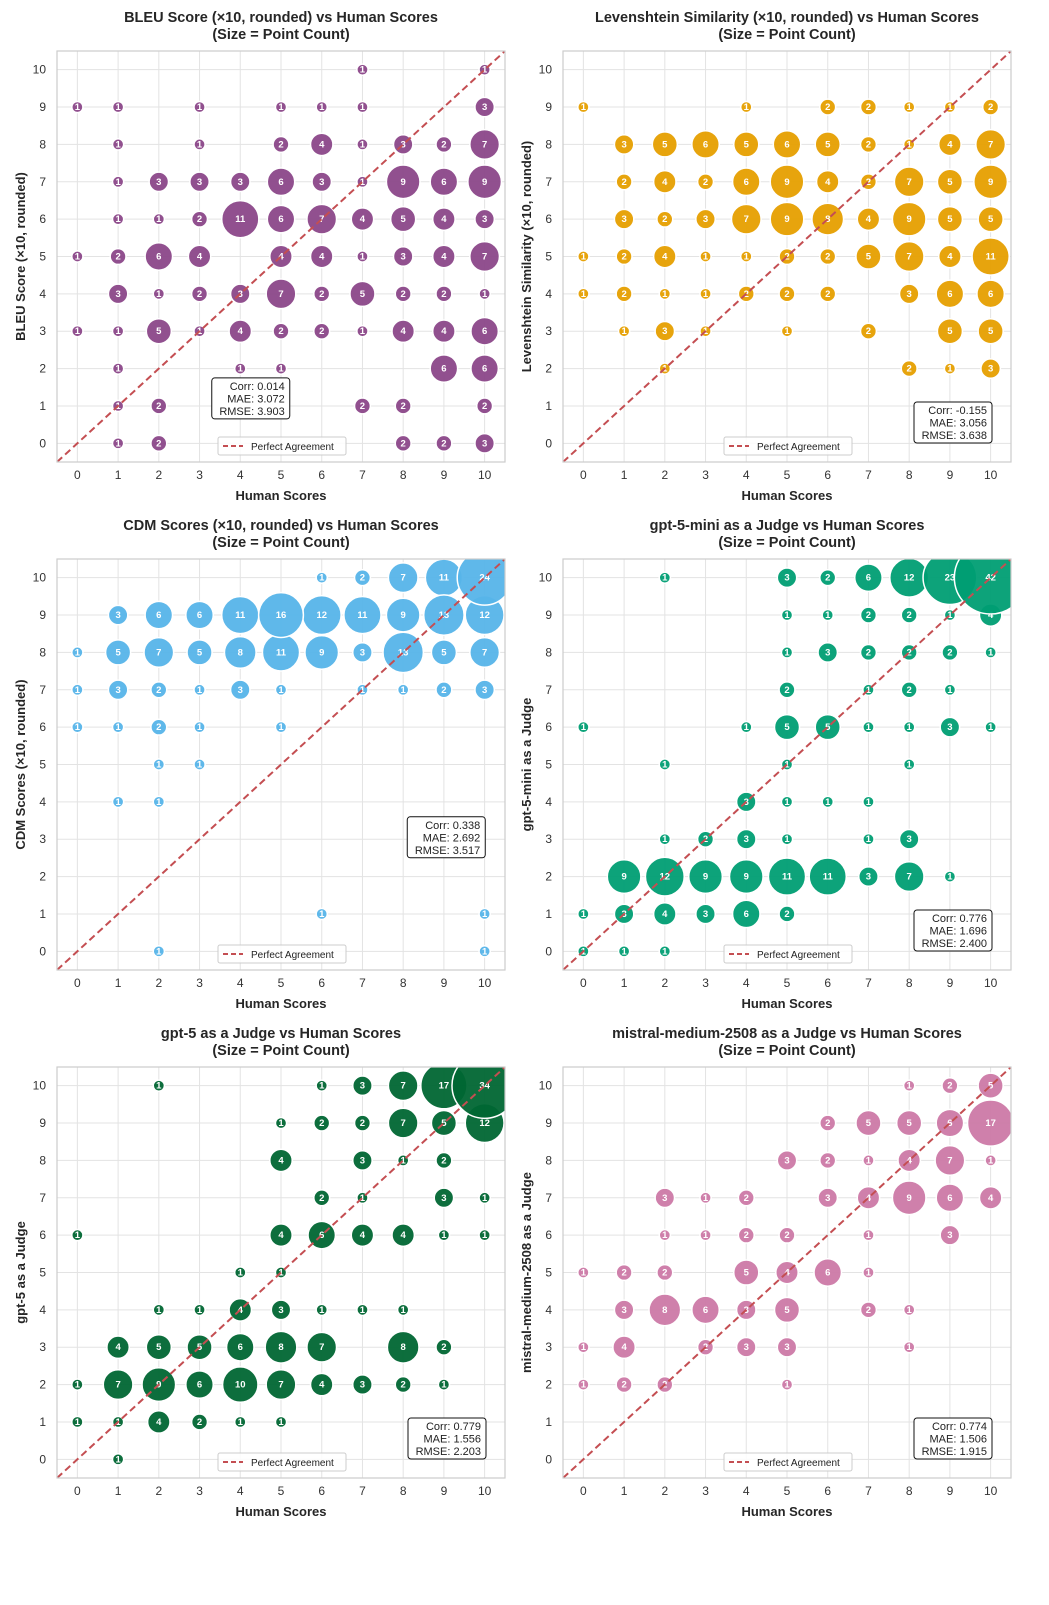  I want to click on legend-box, so click(282, 1462).